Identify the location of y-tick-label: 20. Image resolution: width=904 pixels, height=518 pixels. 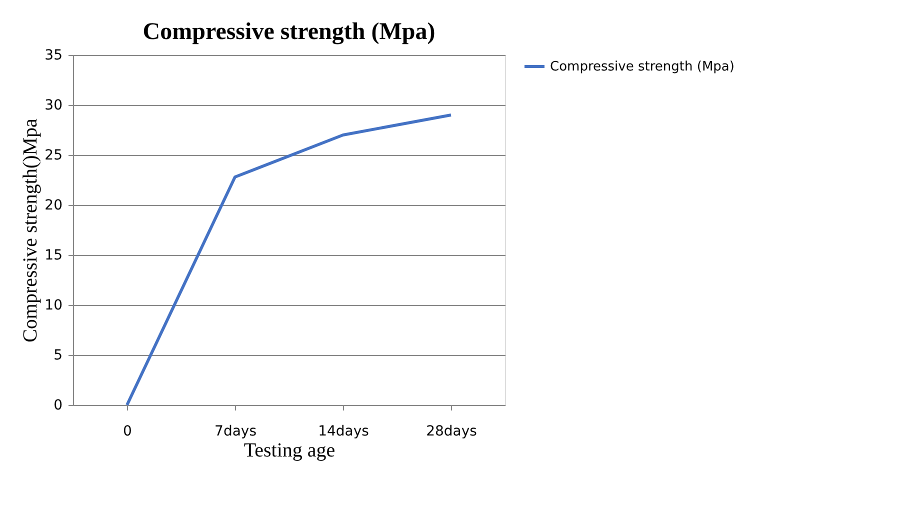
(53, 206).